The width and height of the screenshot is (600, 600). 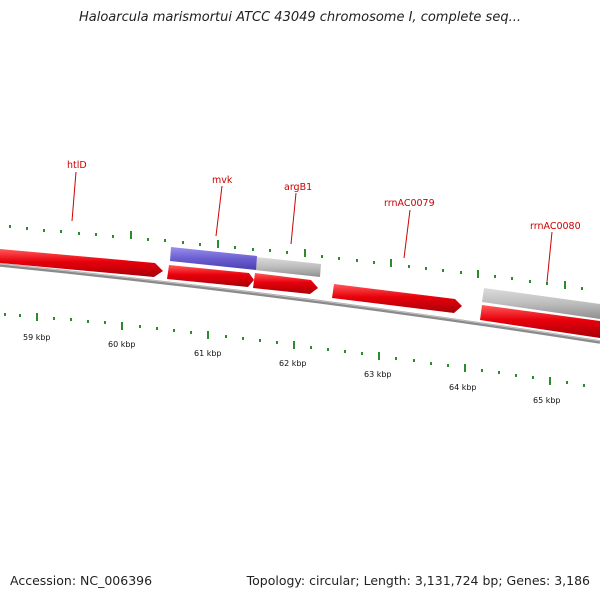 I want to click on scale-label-65kbp: 65 kbp, so click(x=547, y=400).